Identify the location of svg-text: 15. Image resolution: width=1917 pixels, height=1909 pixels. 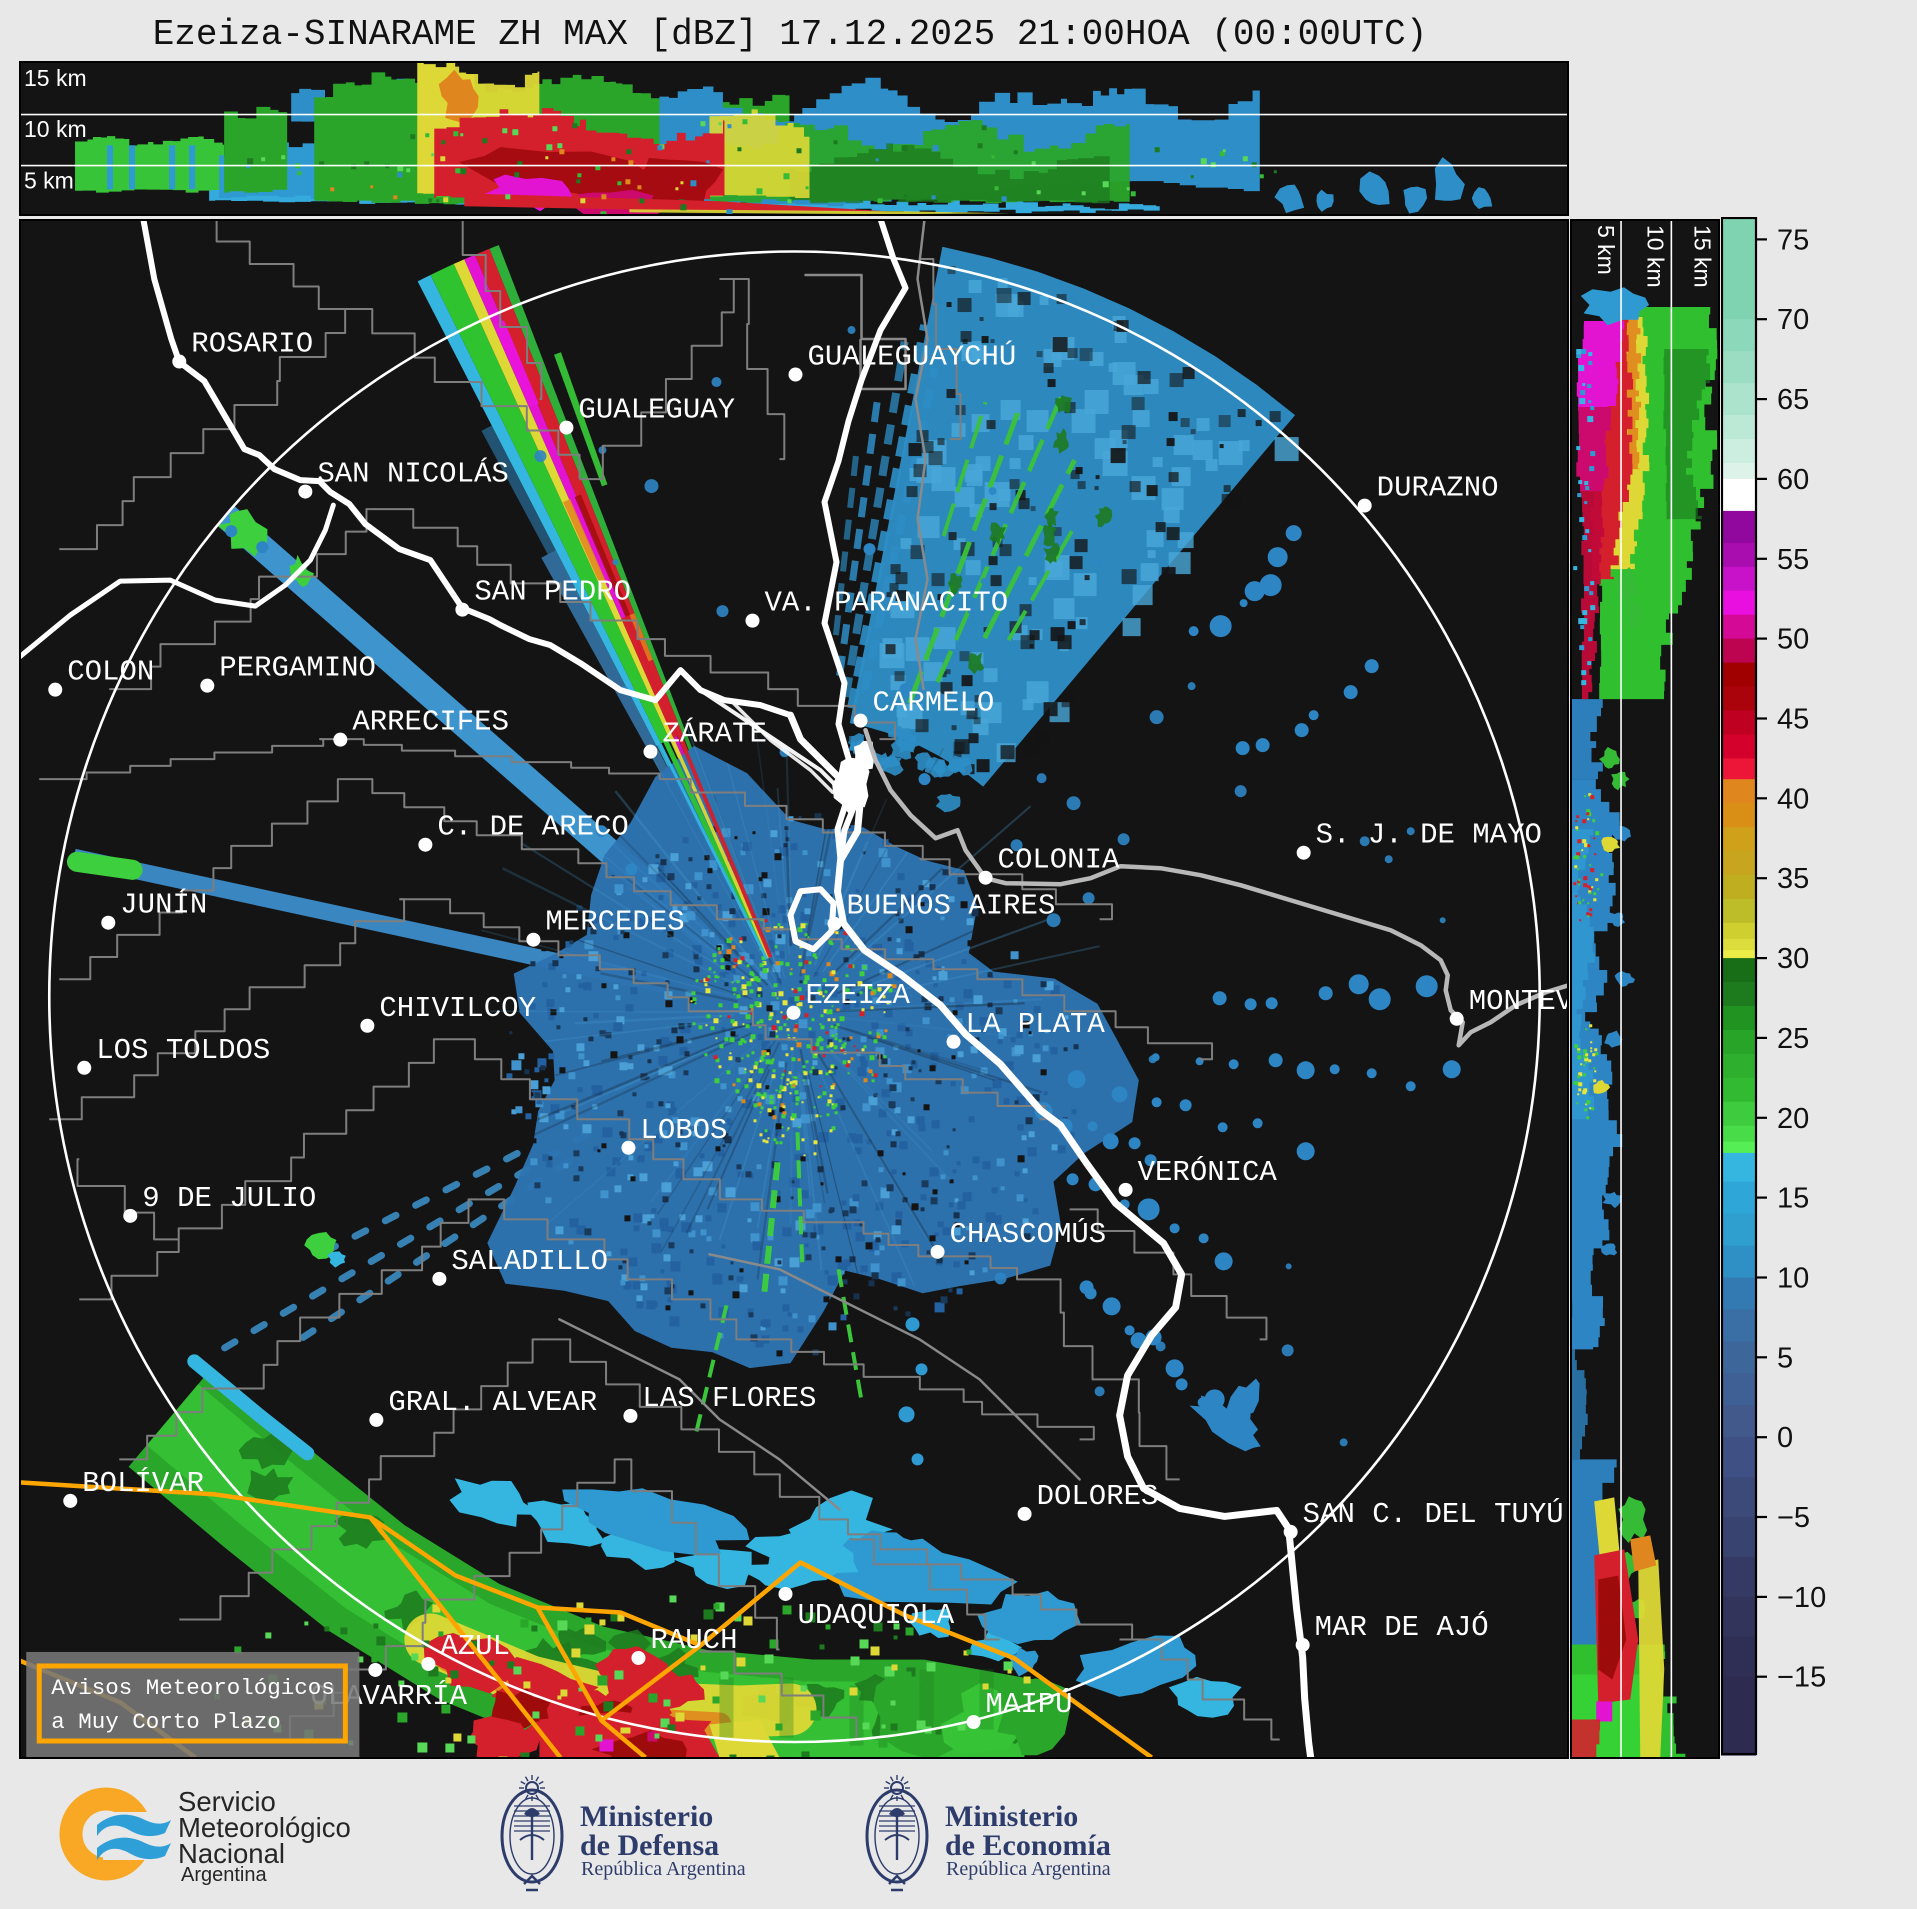
(1793, 1199).